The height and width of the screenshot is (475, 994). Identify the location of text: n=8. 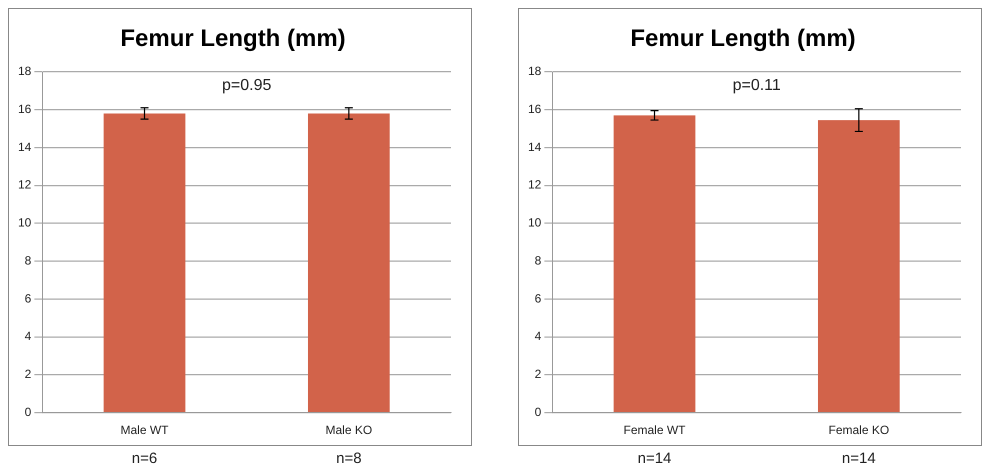
(349, 458).